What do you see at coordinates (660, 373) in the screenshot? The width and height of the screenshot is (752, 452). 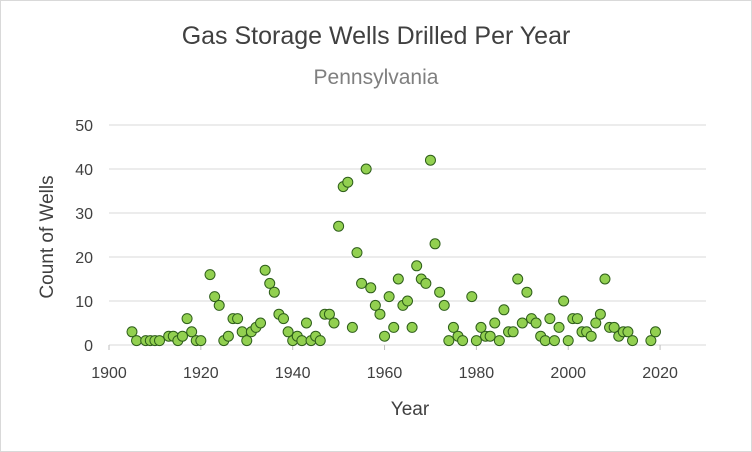 I see `x-tick-label: 2020` at bounding box center [660, 373].